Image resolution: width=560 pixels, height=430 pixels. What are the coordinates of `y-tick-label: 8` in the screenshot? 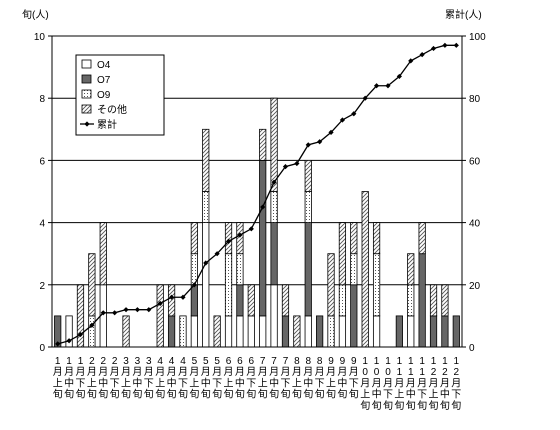 It's located at (42, 99).